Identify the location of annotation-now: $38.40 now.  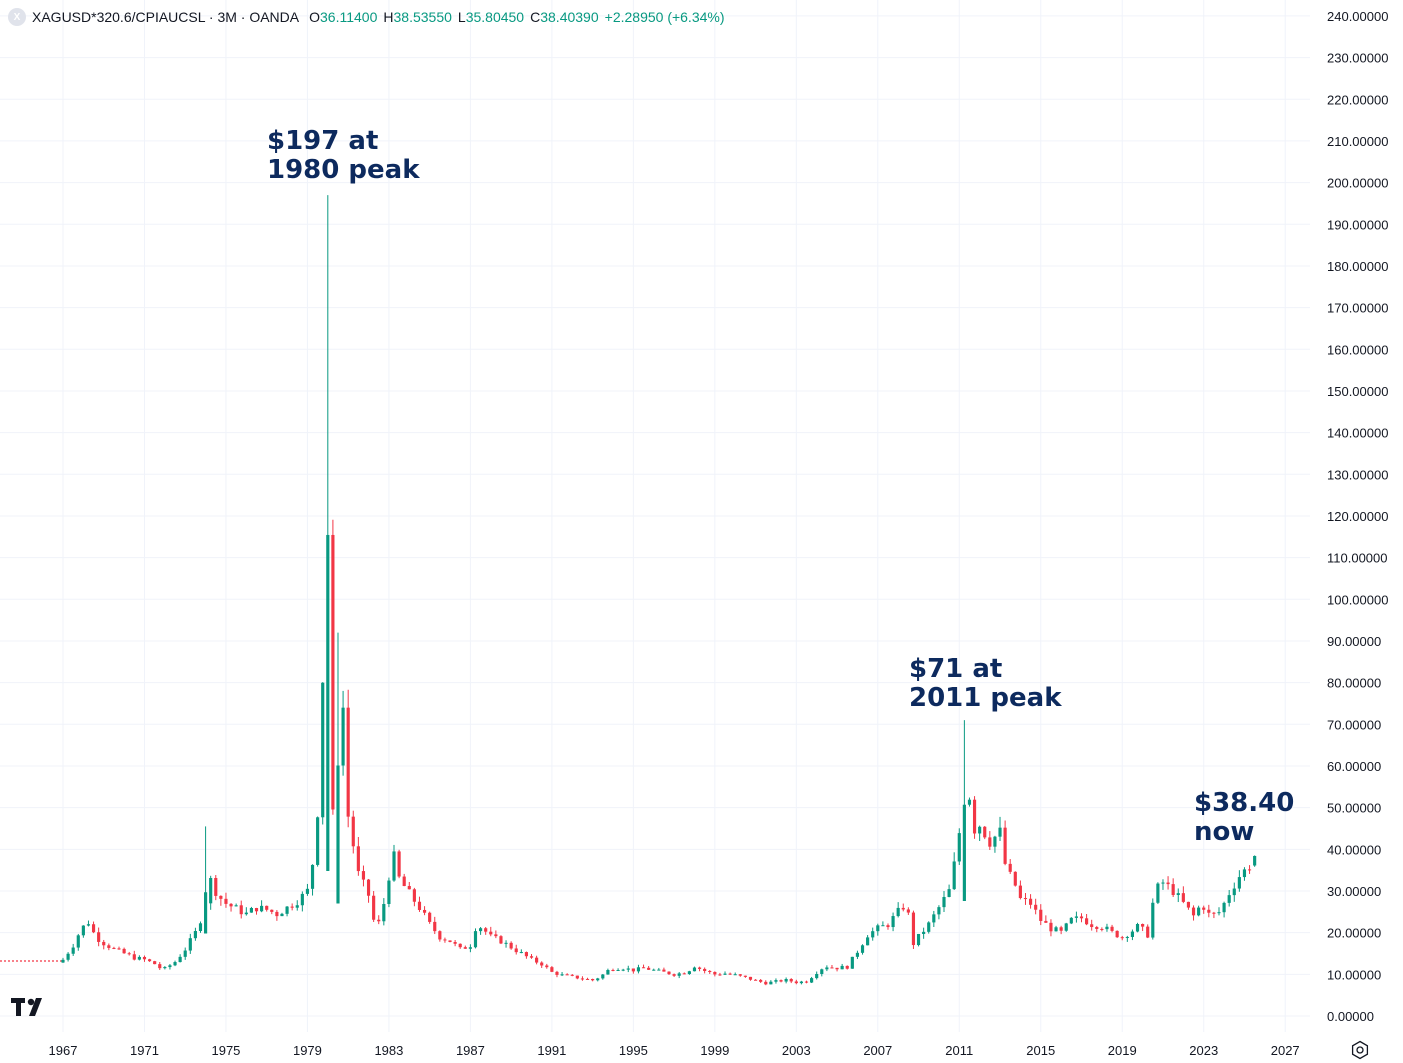
(1244, 818).